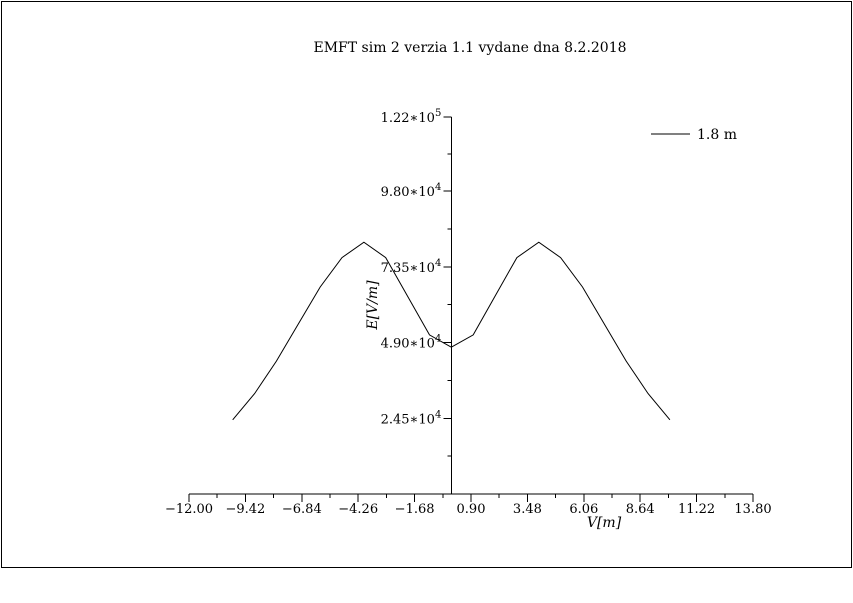  I want to click on x-tick-label: 6.06, so click(583, 509).